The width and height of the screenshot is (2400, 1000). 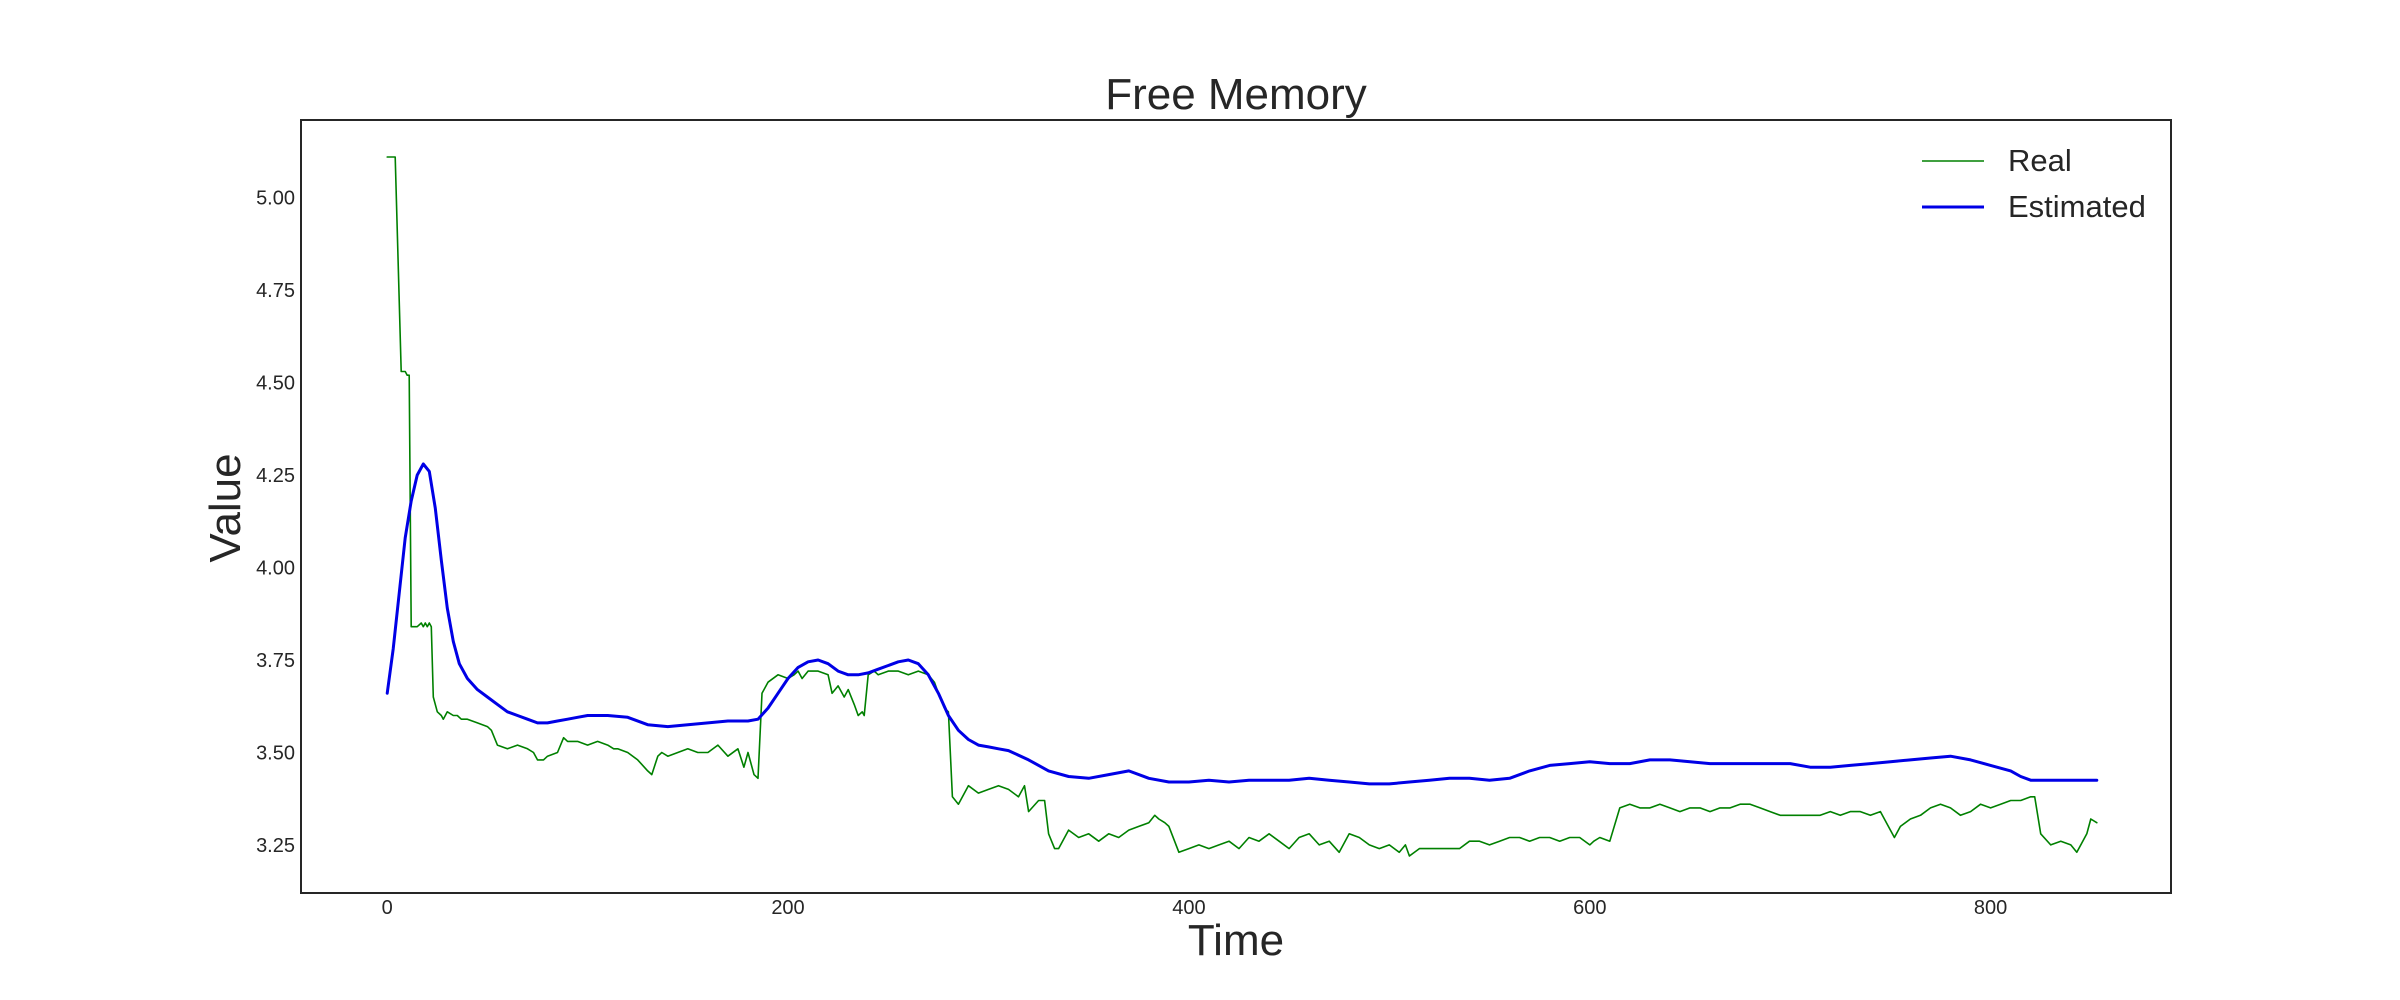 What do you see at coordinates (2040, 160) in the screenshot?
I see `legend-label-real: Real` at bounding box center [2040, 160].